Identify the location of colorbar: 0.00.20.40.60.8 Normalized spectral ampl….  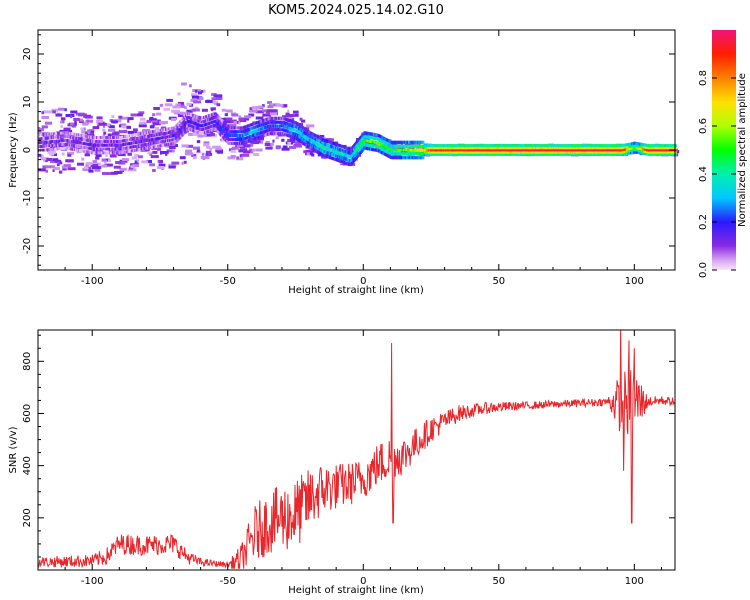
(723, 154).